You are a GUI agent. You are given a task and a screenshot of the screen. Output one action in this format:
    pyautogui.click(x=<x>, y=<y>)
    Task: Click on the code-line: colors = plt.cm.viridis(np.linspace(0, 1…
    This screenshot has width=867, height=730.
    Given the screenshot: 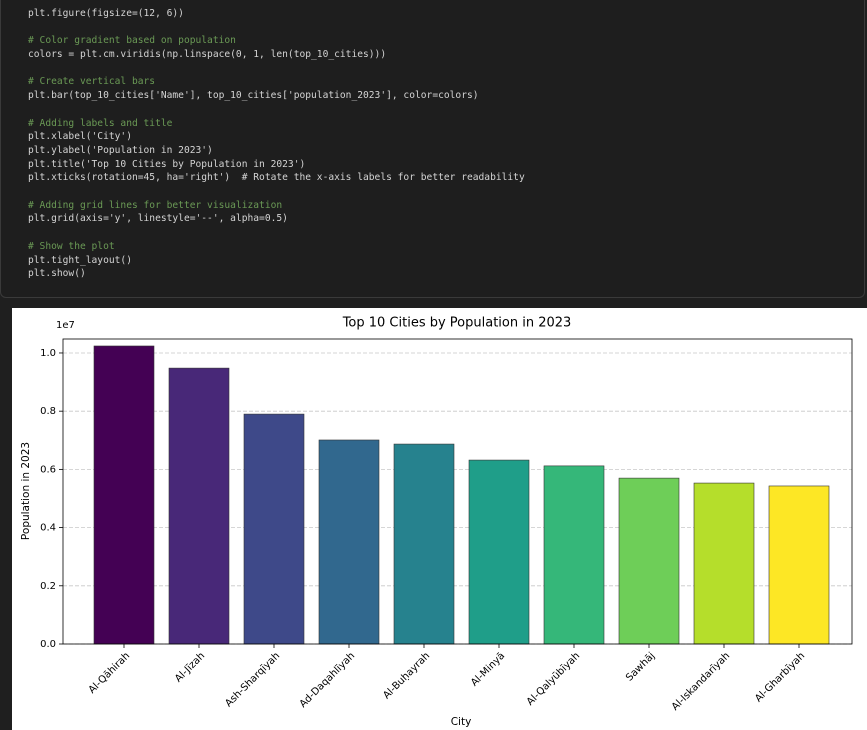 What is the action you would take?
    pyautogui.click(x=207, y=55)
    